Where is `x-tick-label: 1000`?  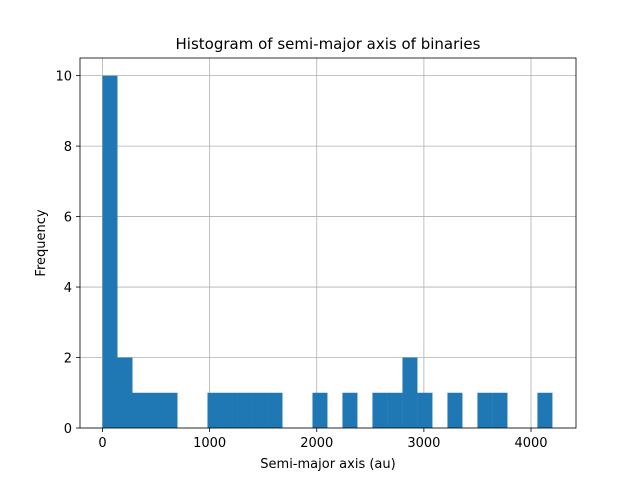
x-tick-label: 1000 is located at coordinates (209, 443).